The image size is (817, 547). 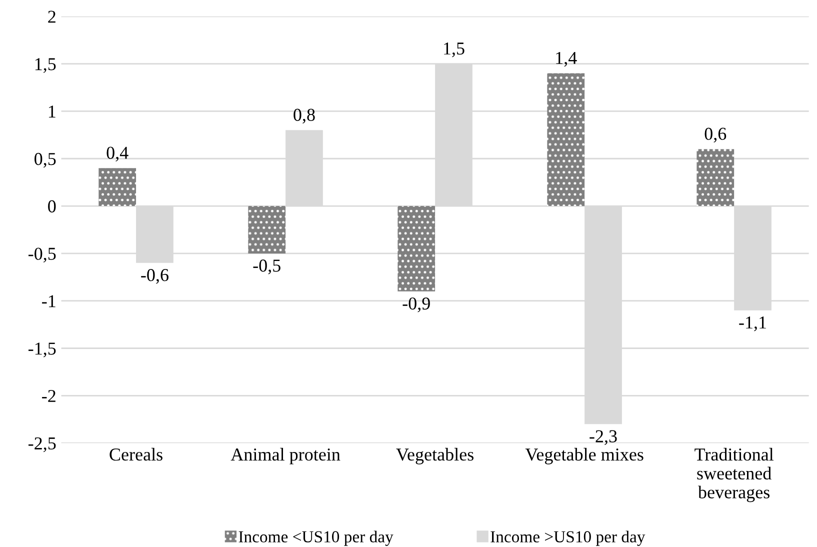 What do you see at coordinates (52, 16) in the screenshot?
I see `y-tick-label: 2` at bounding box center [52, 16].